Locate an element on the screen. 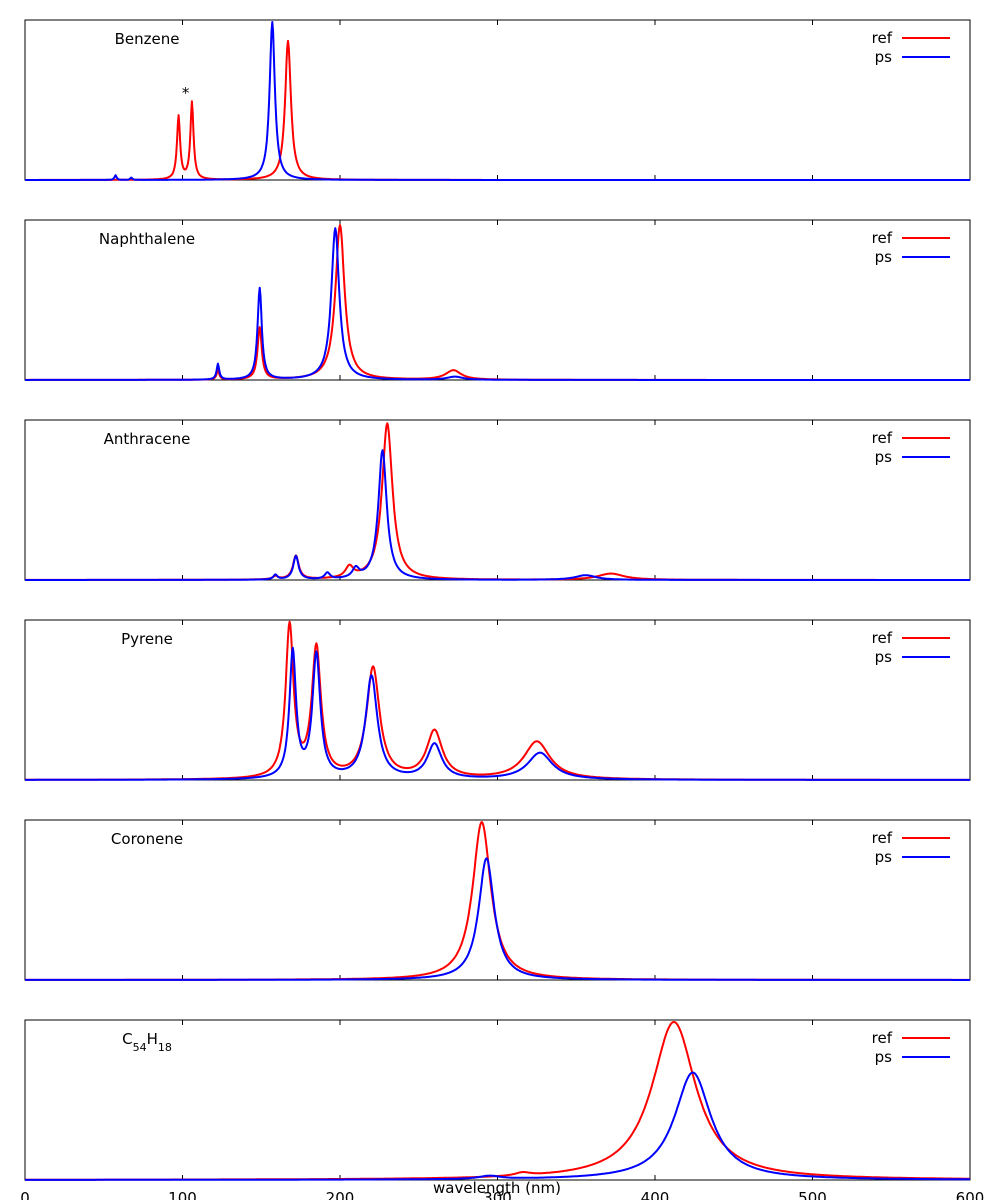  x-tick-label: 200 is located at coordinates (340, 1194).